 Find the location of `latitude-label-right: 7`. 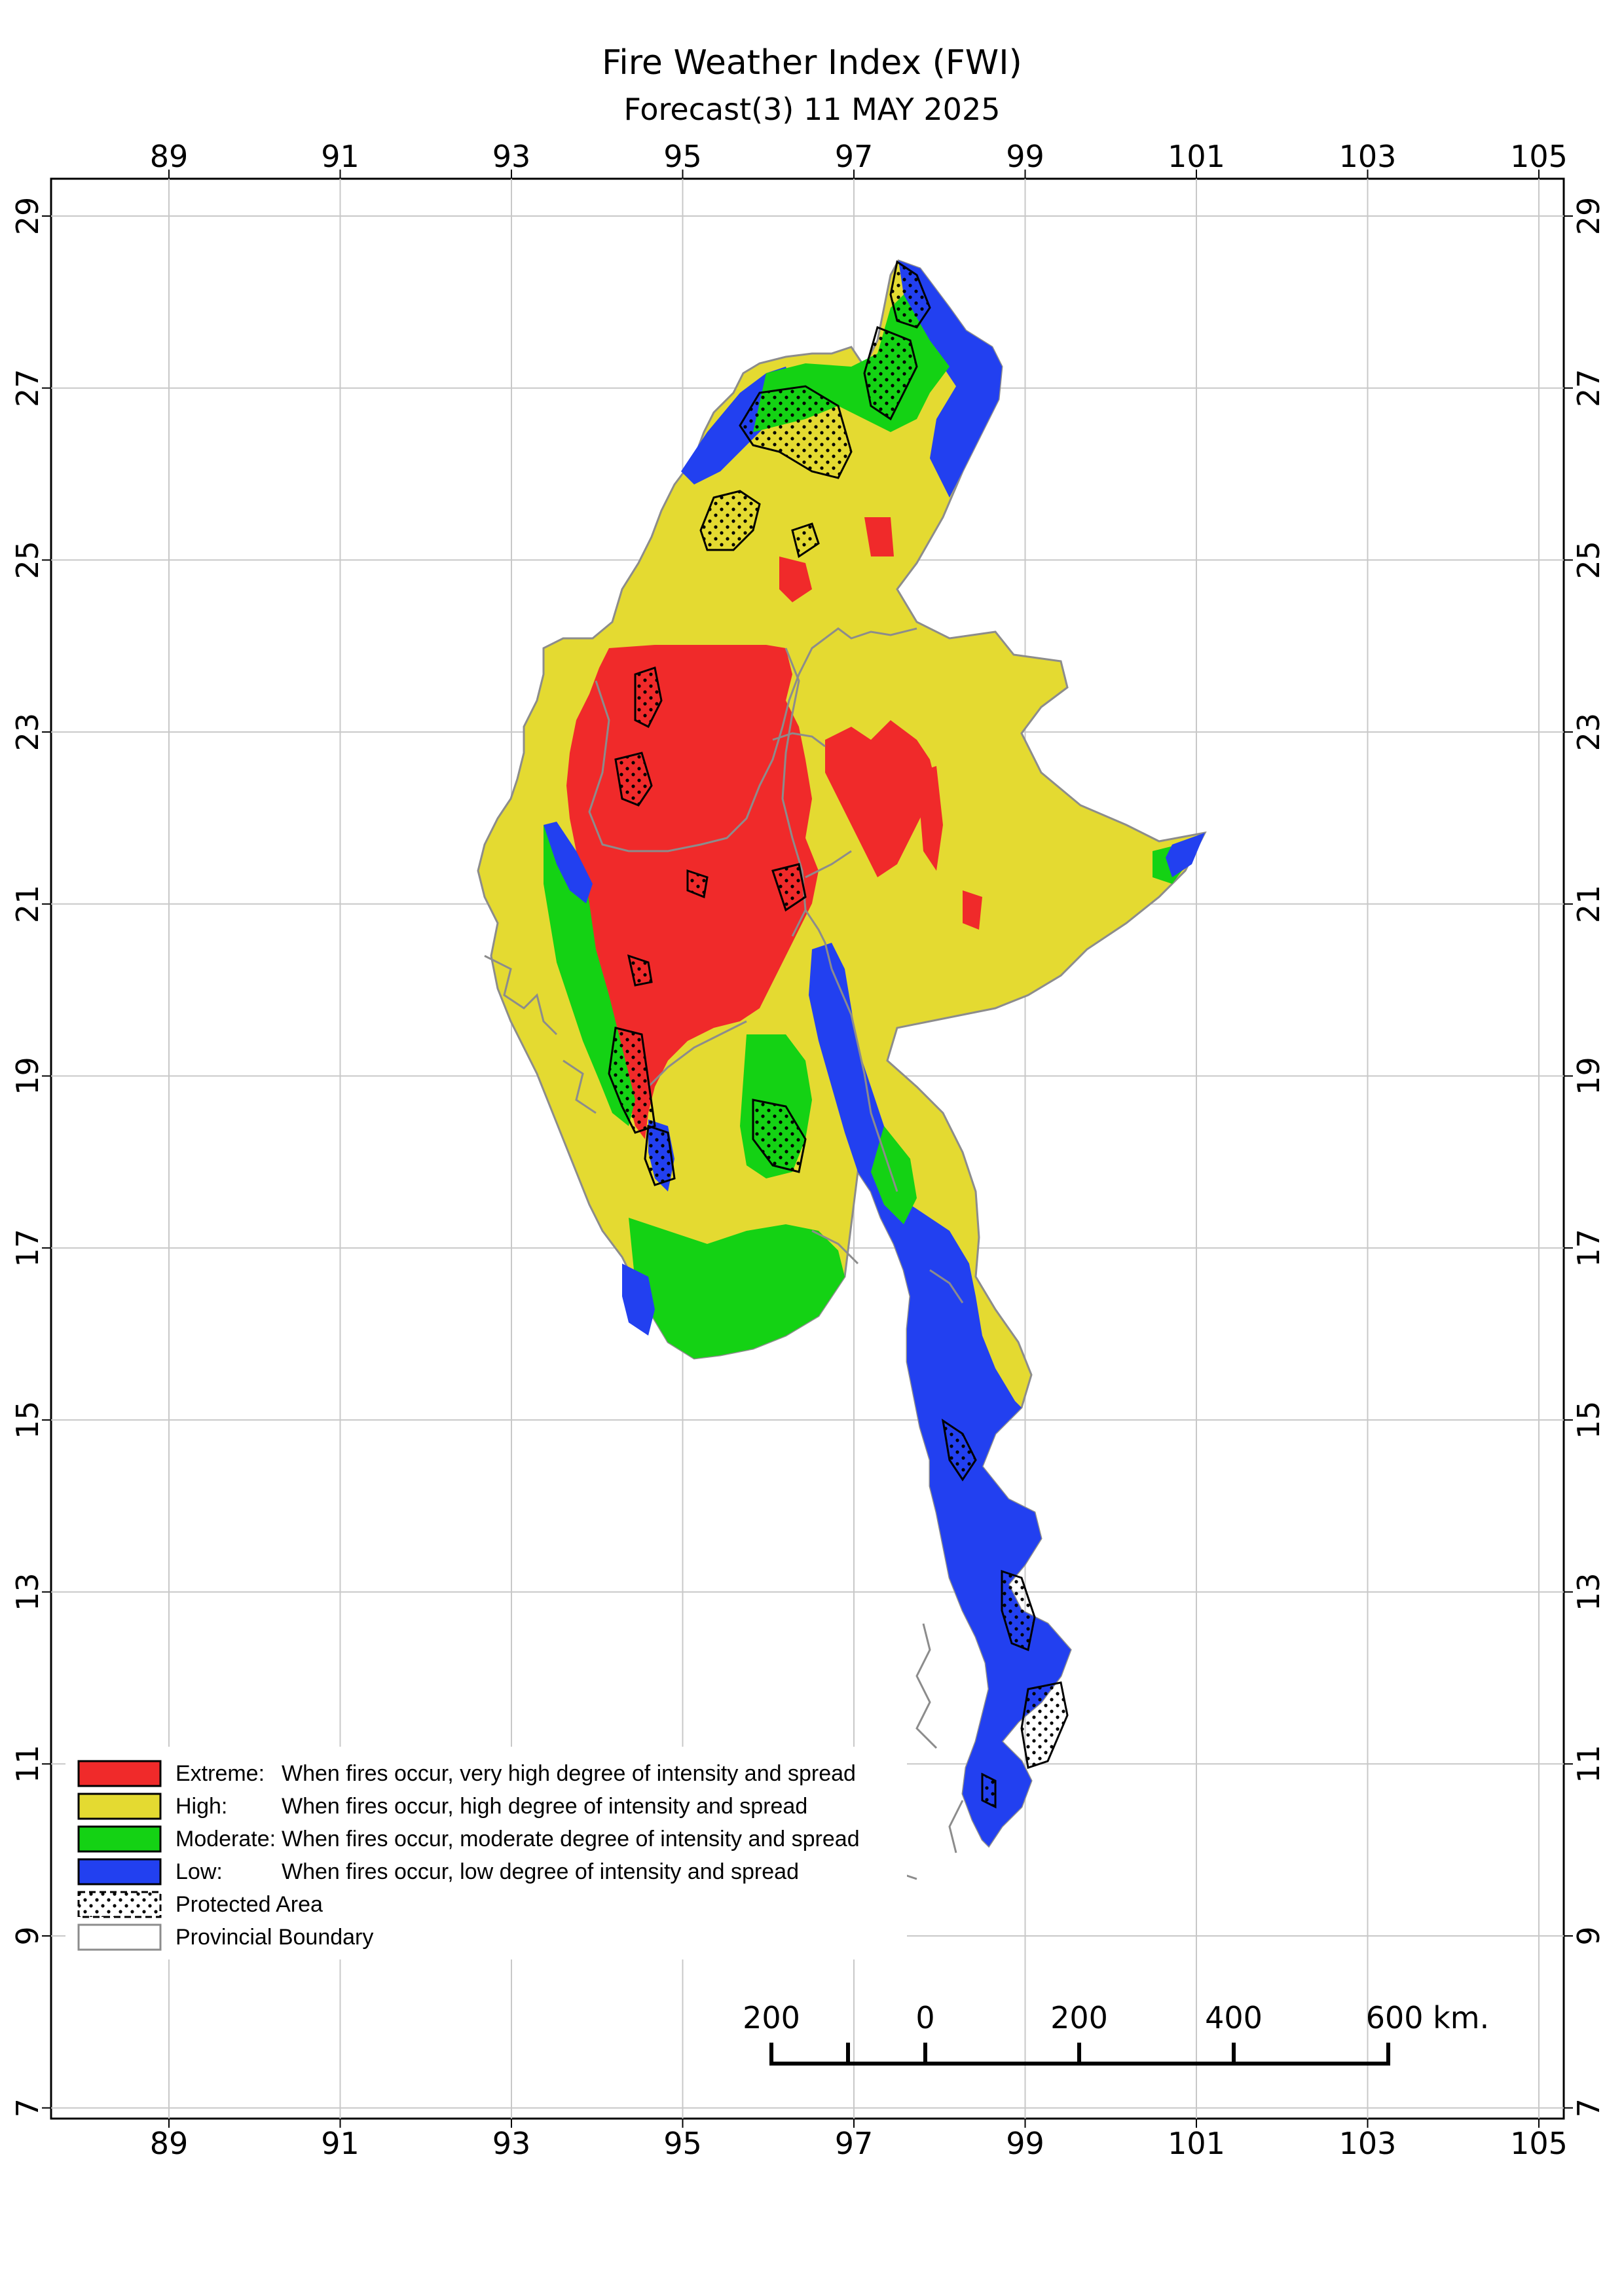

latitude-label-right: 7 is located at coordinates (1588, 2107).